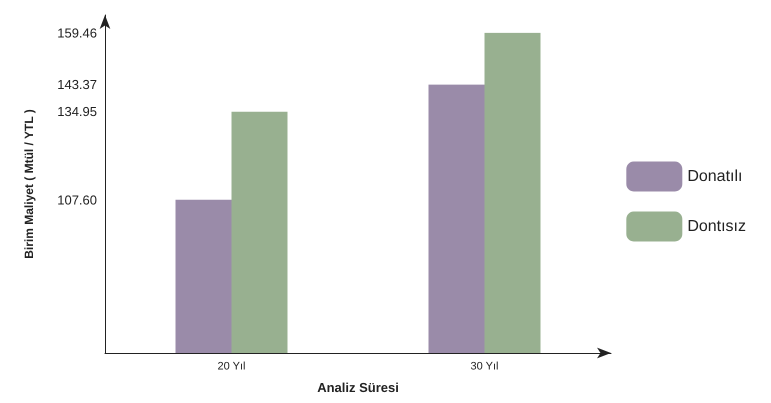 The width and height of the screenshot is (771, 403). I want to click on legend-label: Dontısız, so click(716, 226).